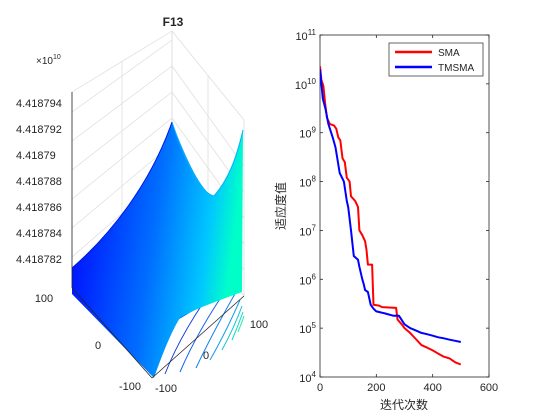  I want to click on y-tick-exponent: 5, so click(314, 325).